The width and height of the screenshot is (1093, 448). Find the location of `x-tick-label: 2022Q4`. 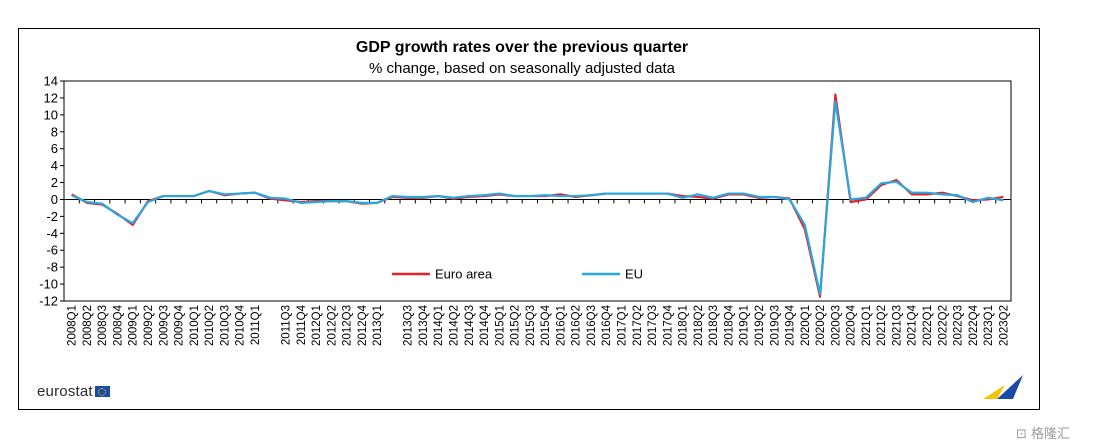

x-tick-label: 2022Q4 is located at coordinates (974, 325).